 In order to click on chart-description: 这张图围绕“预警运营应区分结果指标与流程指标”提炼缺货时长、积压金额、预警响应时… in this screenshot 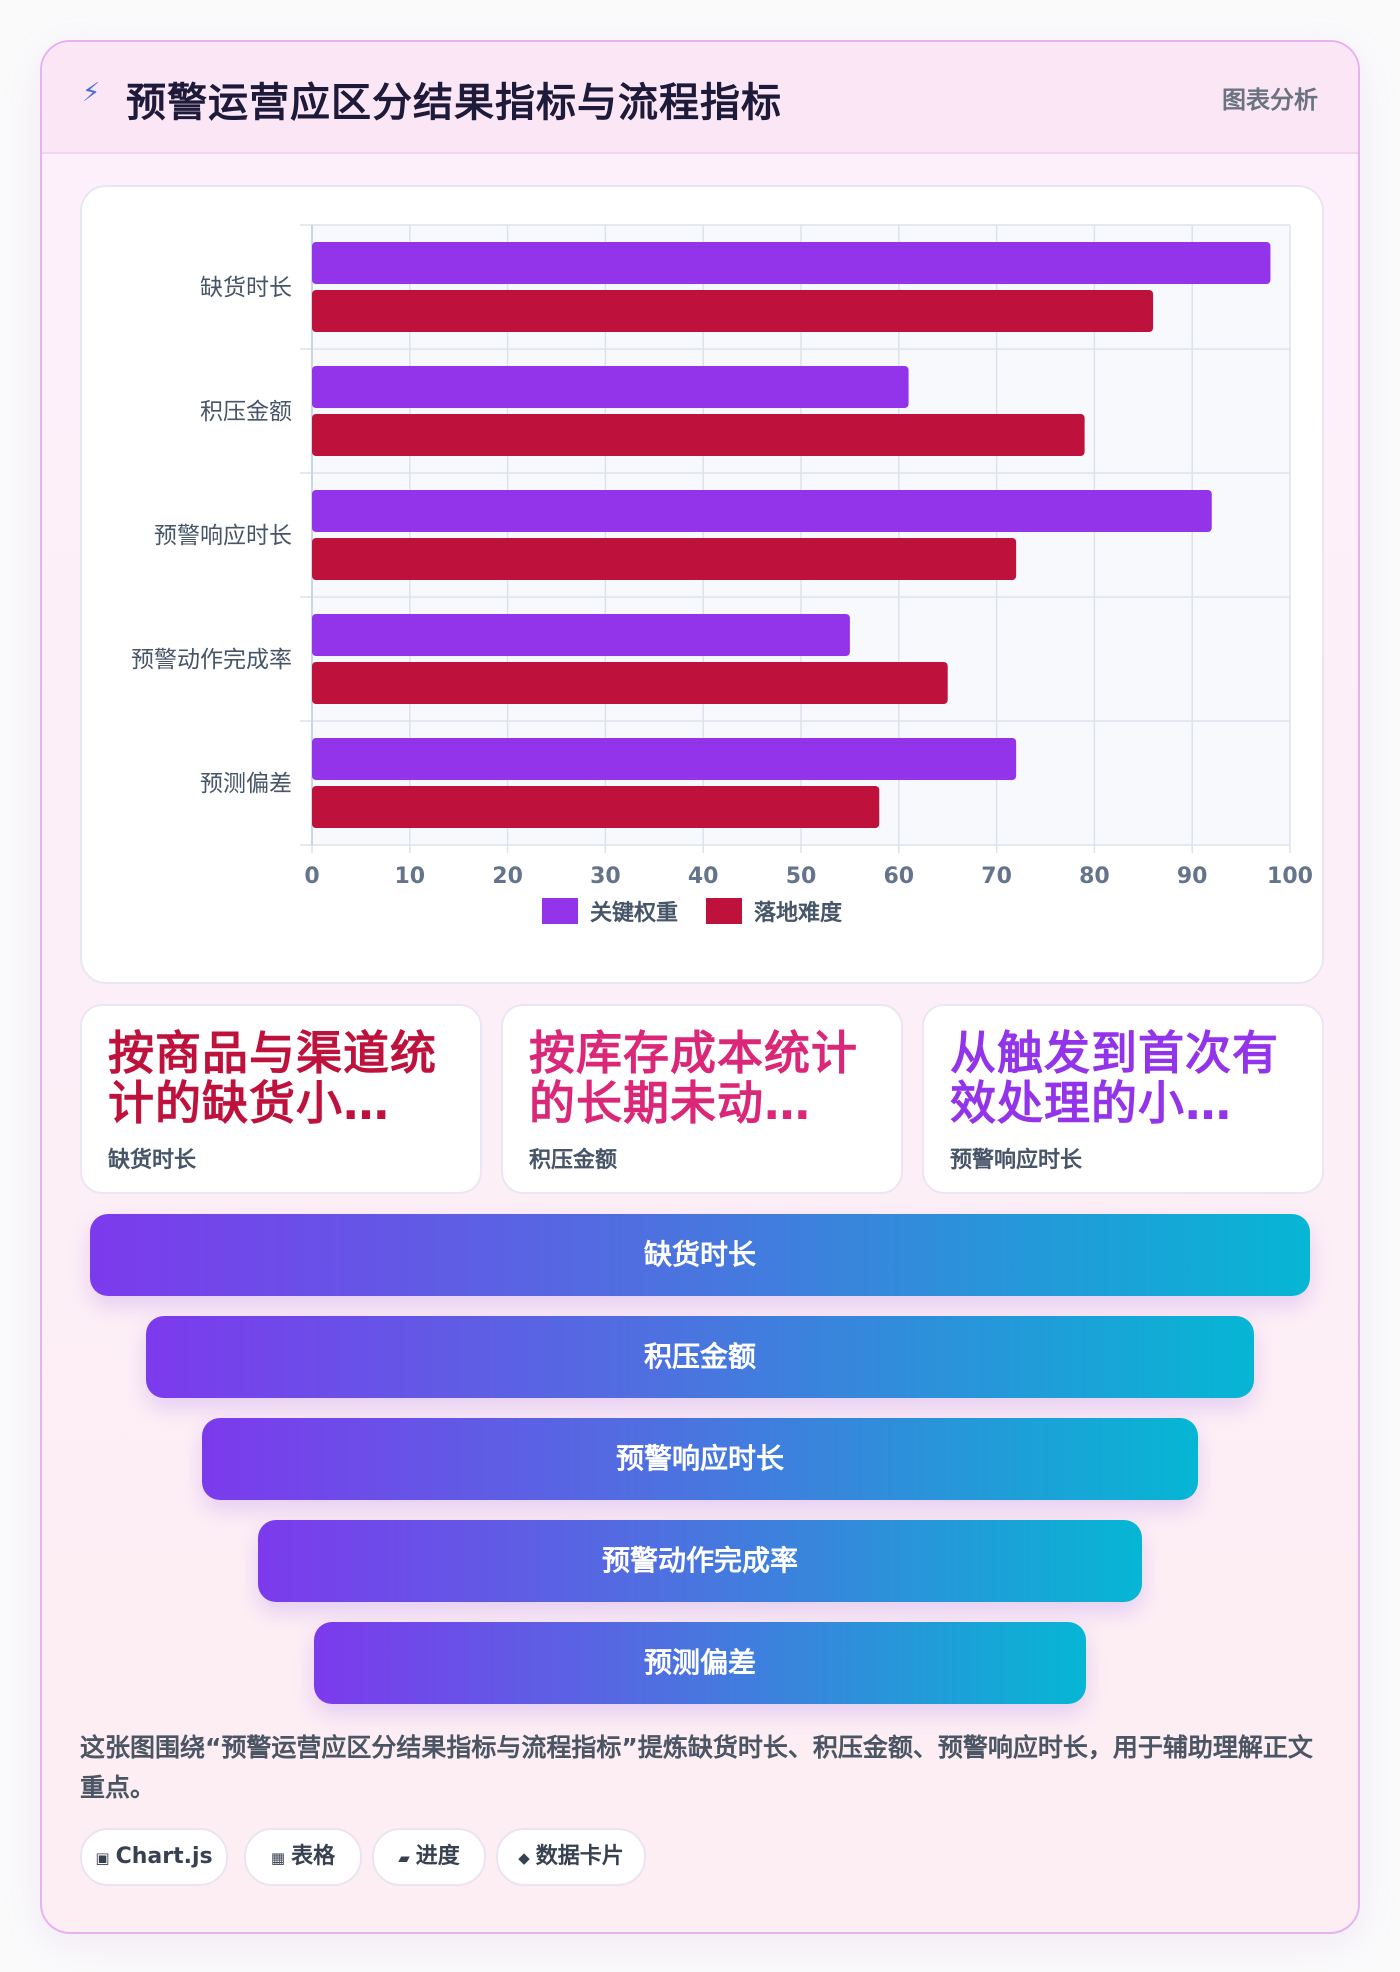, I will do `click(696, 1767)`.